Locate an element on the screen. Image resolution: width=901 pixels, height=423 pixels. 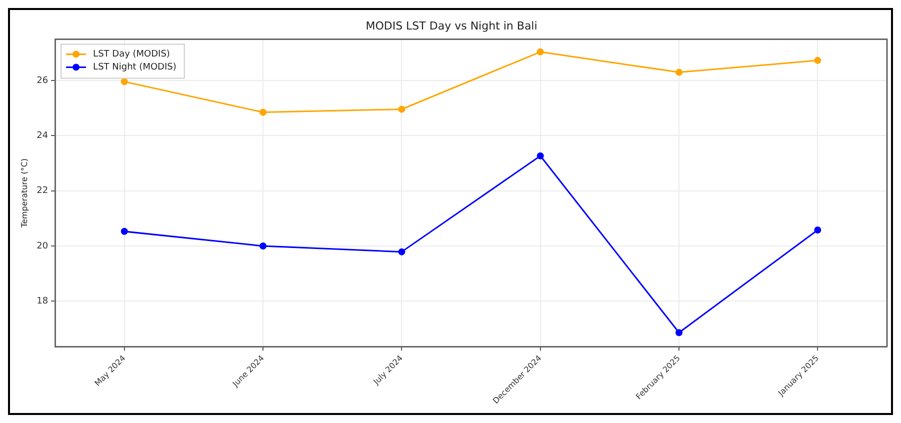
y-tick-label: 18 is located at coordinates (42, 301).